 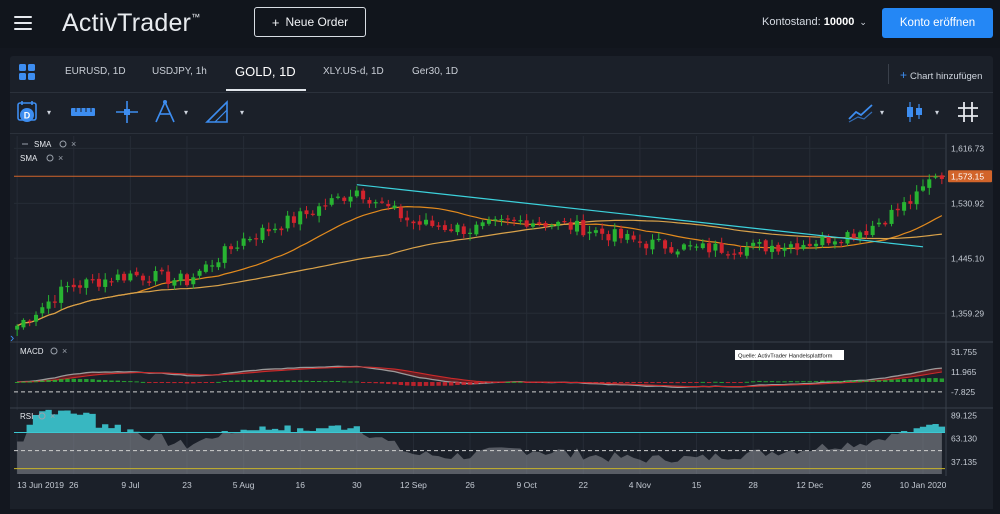 I want to click on open-account-button: Konto eröffnen, so click(x=937, y=23).